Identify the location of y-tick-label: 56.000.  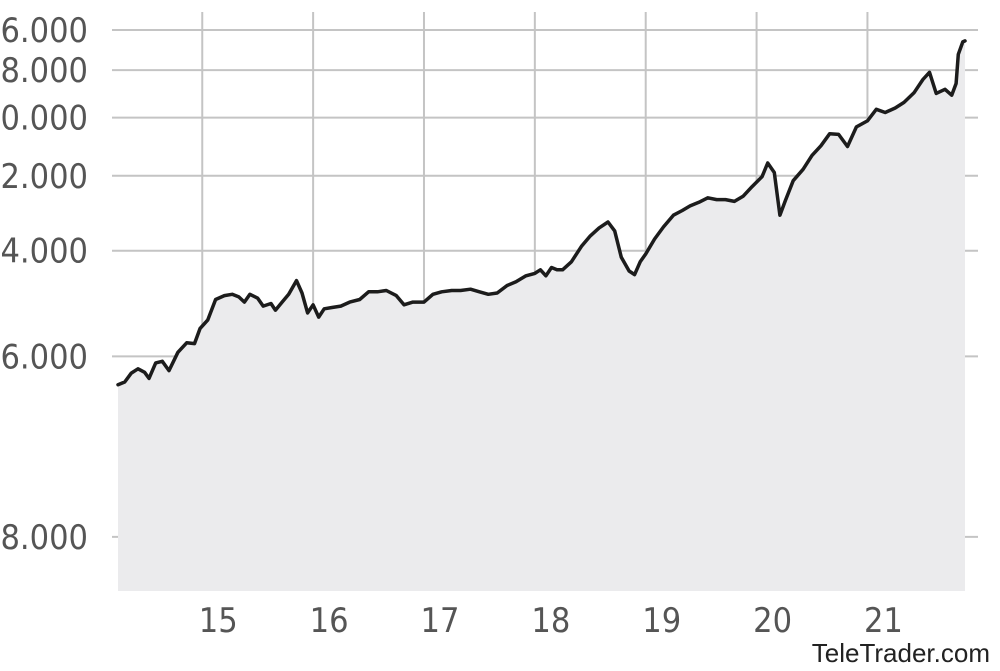
(44, 31).